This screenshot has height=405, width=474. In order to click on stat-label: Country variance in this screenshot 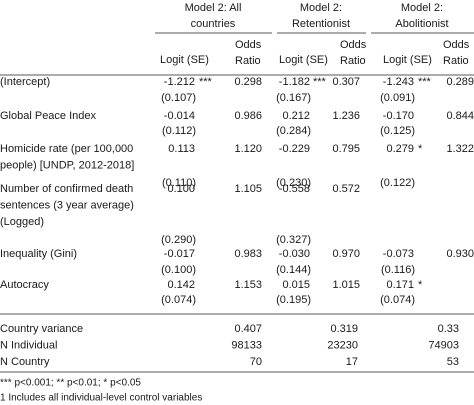, I will do `click(41, 329)`.